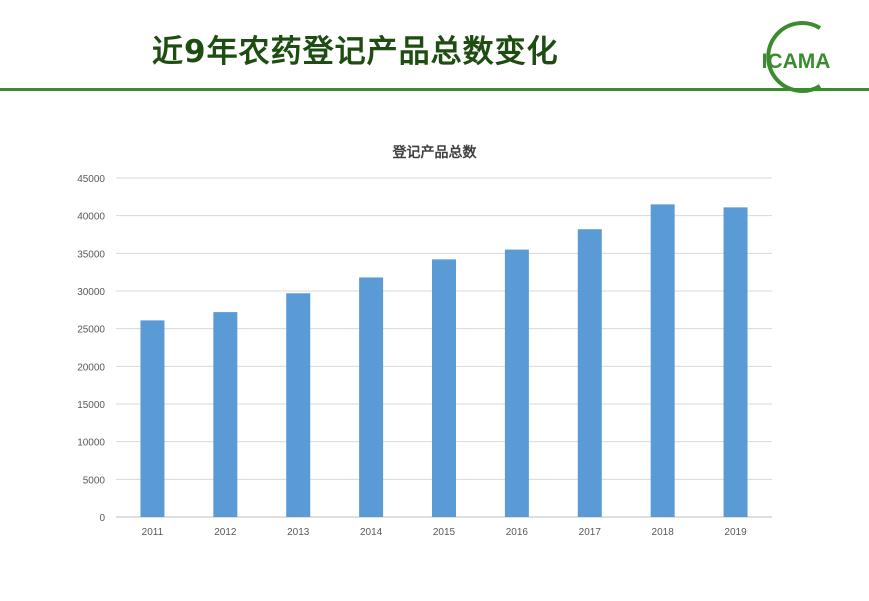 The width and height of the screenshot is (869, 601). What do you see at coordinates (590, 532) in the screenshot?
I see `x-tick-label: 2017` at bounding box center [590, 532].